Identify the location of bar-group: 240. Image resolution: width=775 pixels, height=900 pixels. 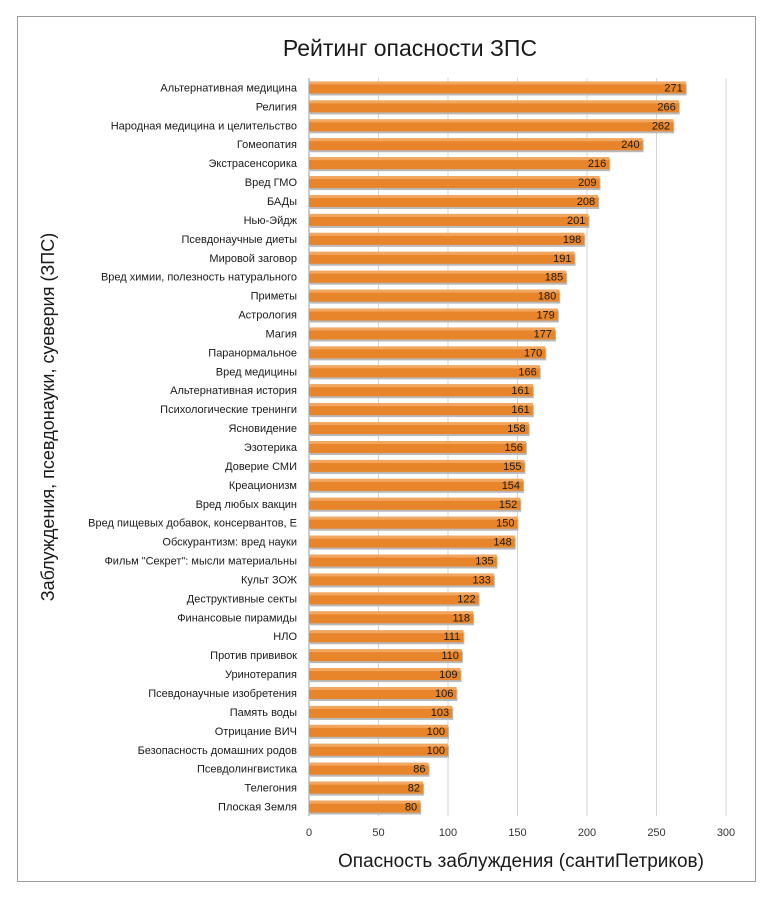
(476, 145).